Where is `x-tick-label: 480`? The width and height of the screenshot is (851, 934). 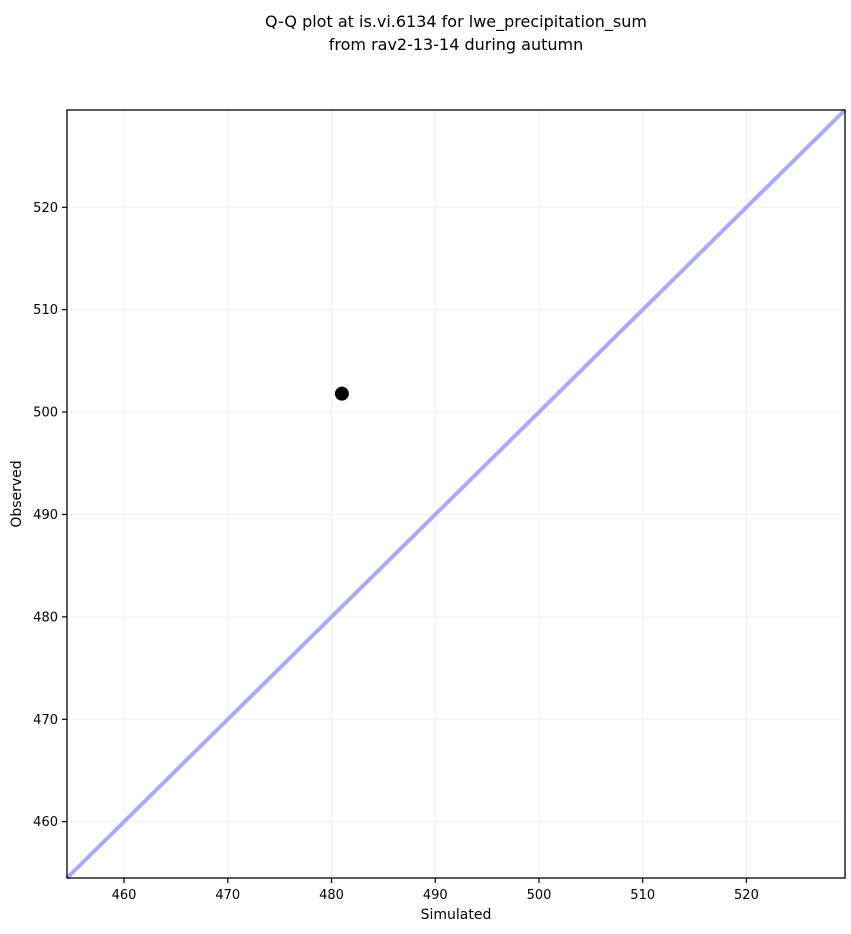
x-tick-label: 480 is located at coordinates (331, 895).